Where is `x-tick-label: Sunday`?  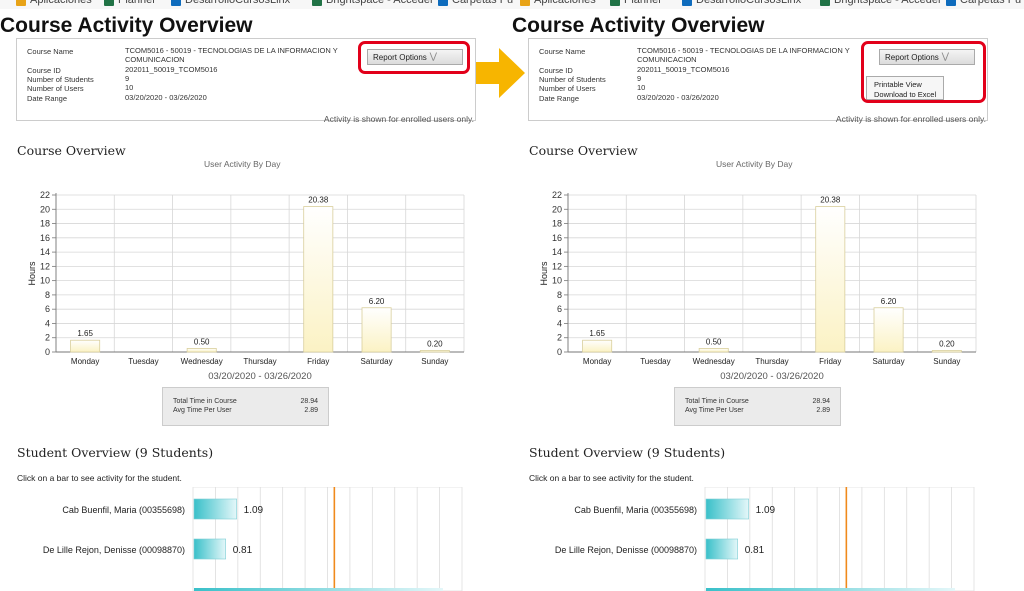
x-tick-label: Sunday is located at coordinates (946, 361).